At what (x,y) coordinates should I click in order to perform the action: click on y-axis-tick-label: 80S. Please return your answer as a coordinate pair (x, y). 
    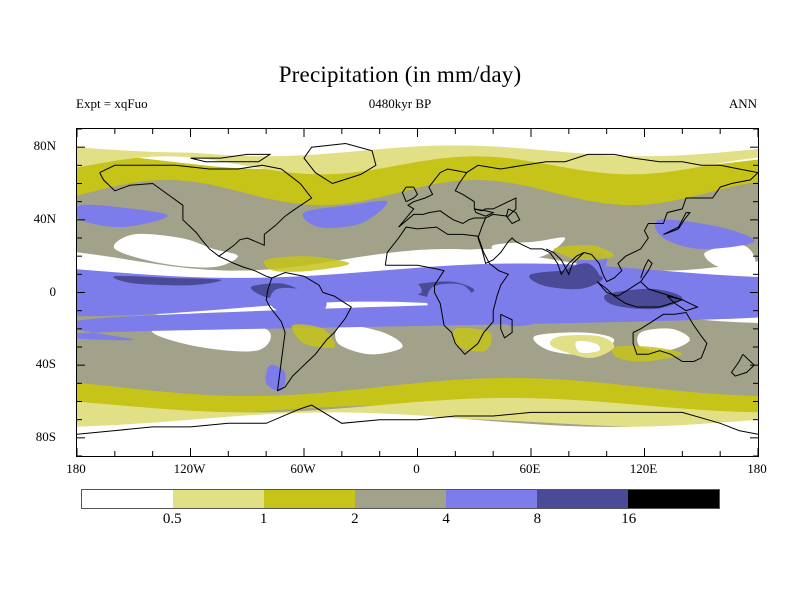
    Looking at the image, I should click on (45, 436).